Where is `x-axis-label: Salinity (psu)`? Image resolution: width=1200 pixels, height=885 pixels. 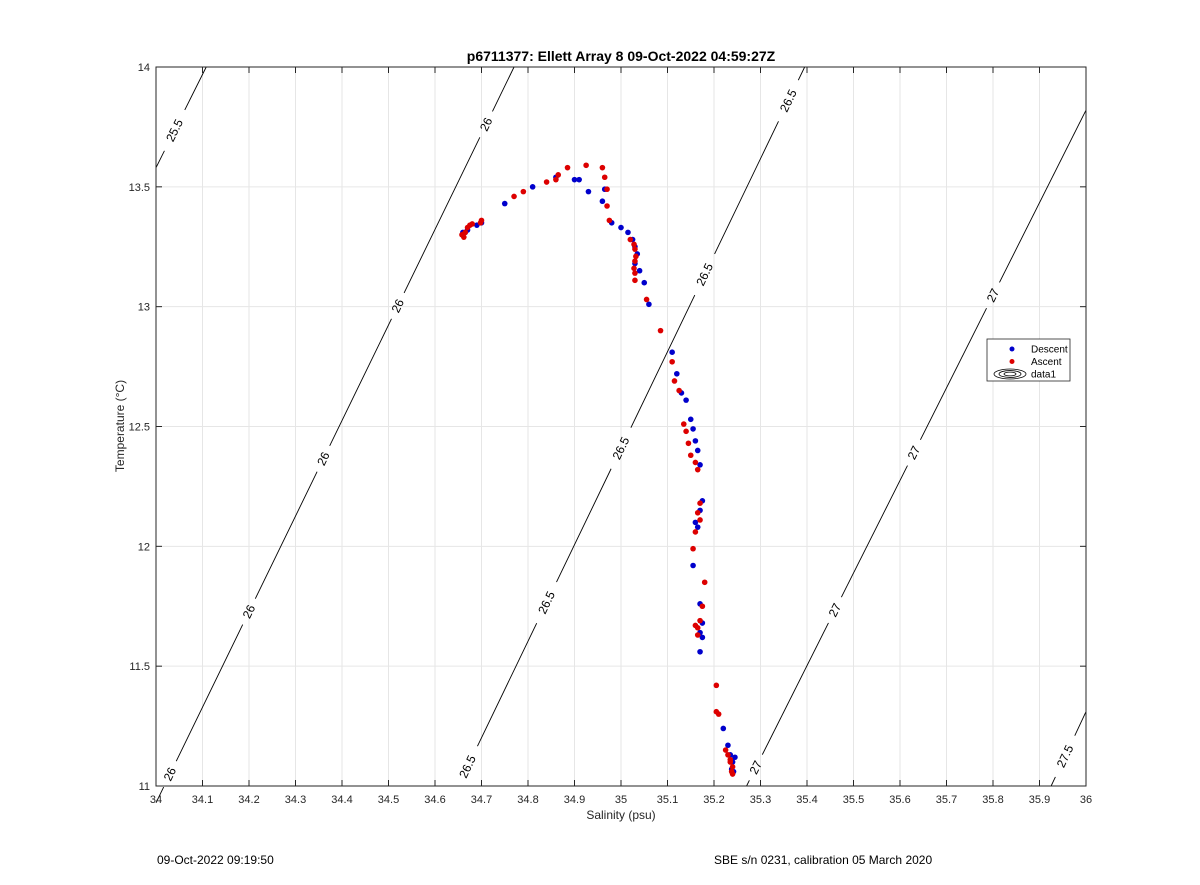 x-axis-label: Salinity (psu) is located at coordinates (620, 815).